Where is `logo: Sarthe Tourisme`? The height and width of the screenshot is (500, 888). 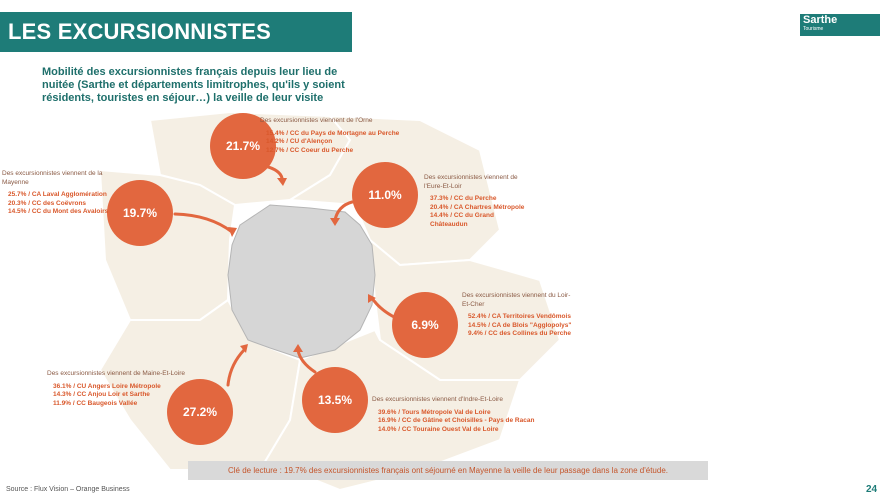
logo: Sarthe Tourisme is located at coordinates (840, 25).